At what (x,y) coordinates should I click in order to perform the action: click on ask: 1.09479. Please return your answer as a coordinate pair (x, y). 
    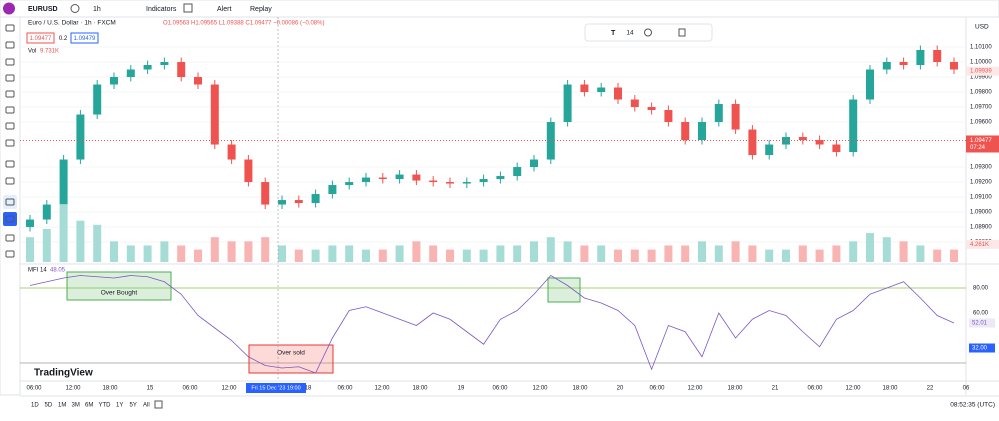
    Looking at the image, I should click on (85, 39).